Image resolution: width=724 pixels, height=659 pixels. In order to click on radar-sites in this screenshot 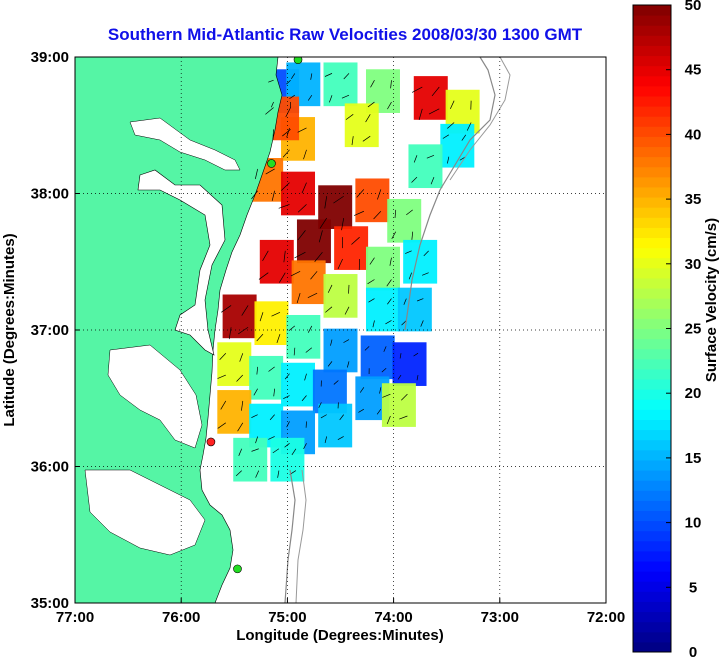, I will do `click(254, 315)`.